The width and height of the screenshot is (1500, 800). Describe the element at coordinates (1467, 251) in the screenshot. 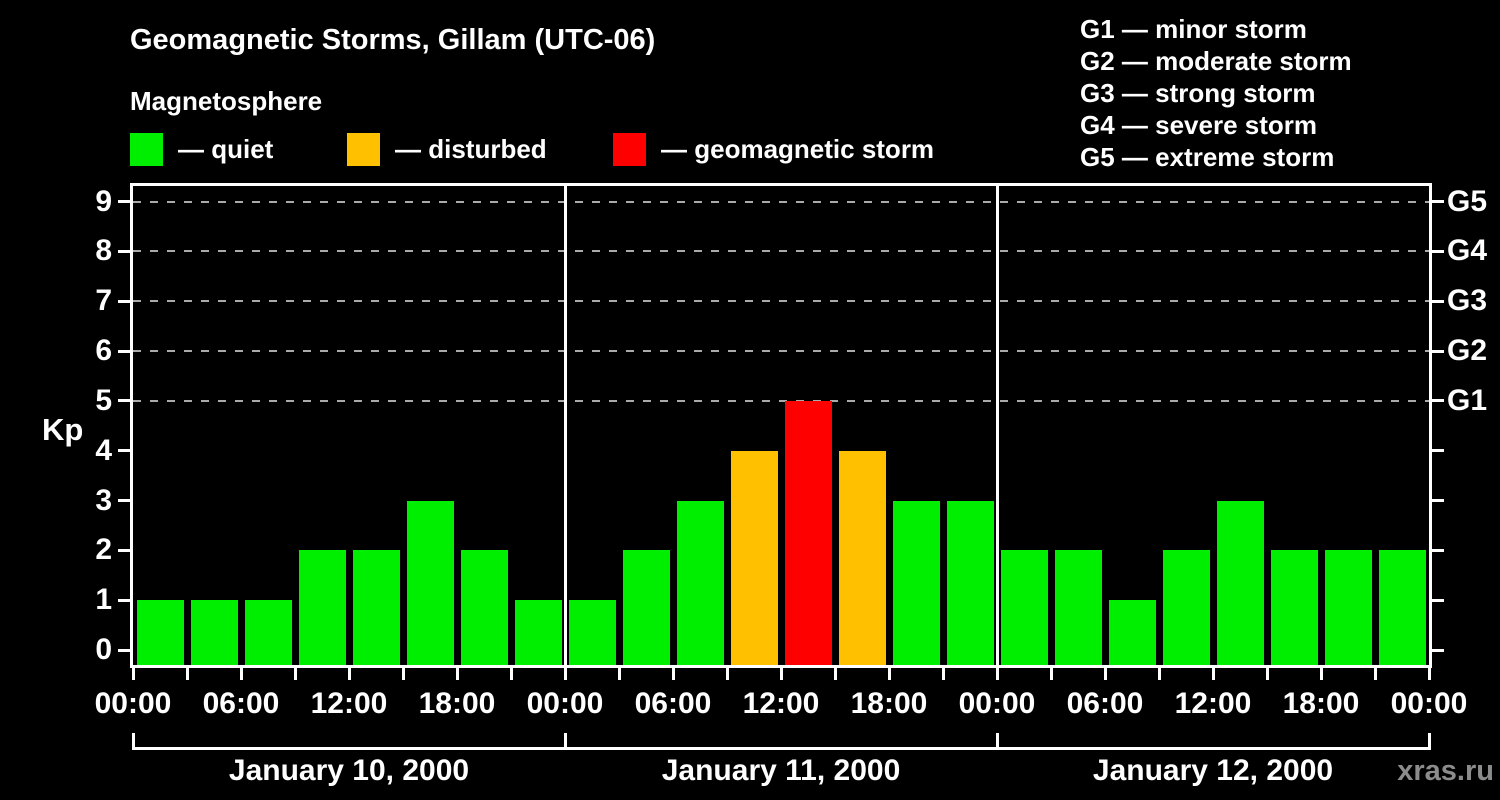

I see `g-level-label-g4: G4` at that location.